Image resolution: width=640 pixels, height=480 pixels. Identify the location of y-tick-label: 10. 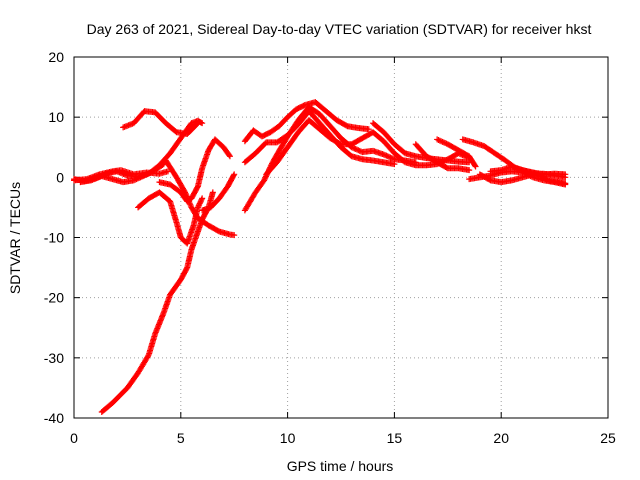
(56, 117).